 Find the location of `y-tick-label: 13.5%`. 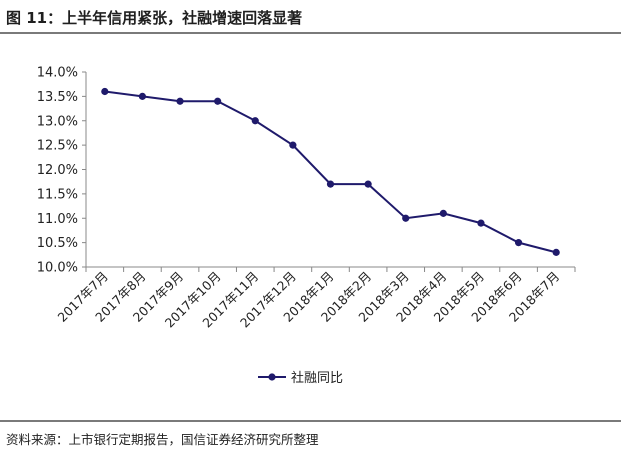

y-tick-label: 13.5% is located at coordinates (57, 97).